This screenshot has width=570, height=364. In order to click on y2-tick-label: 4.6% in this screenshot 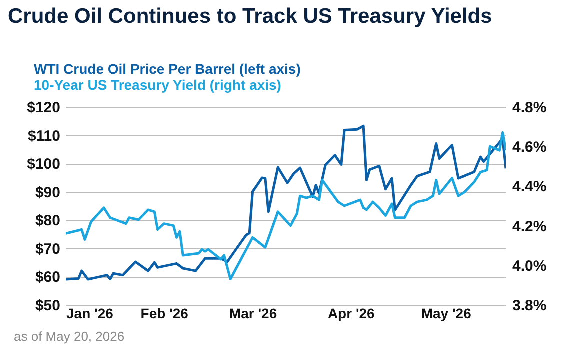, I will do `click(529, 147)`.